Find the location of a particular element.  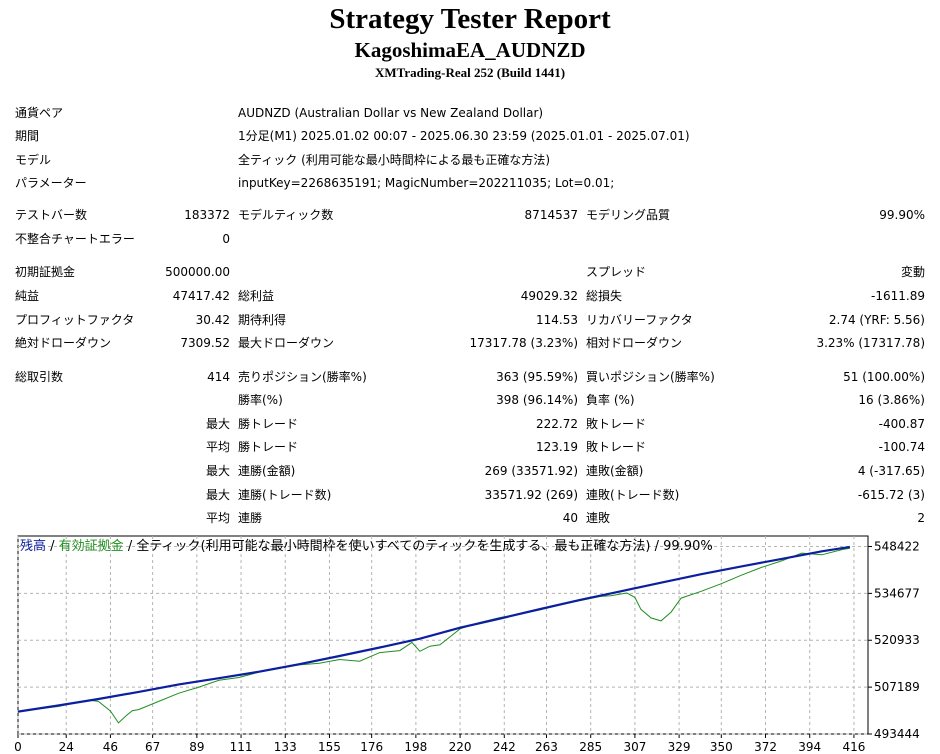

recovery-label: リカバリーファクタ is located at coordinates (639, 320).